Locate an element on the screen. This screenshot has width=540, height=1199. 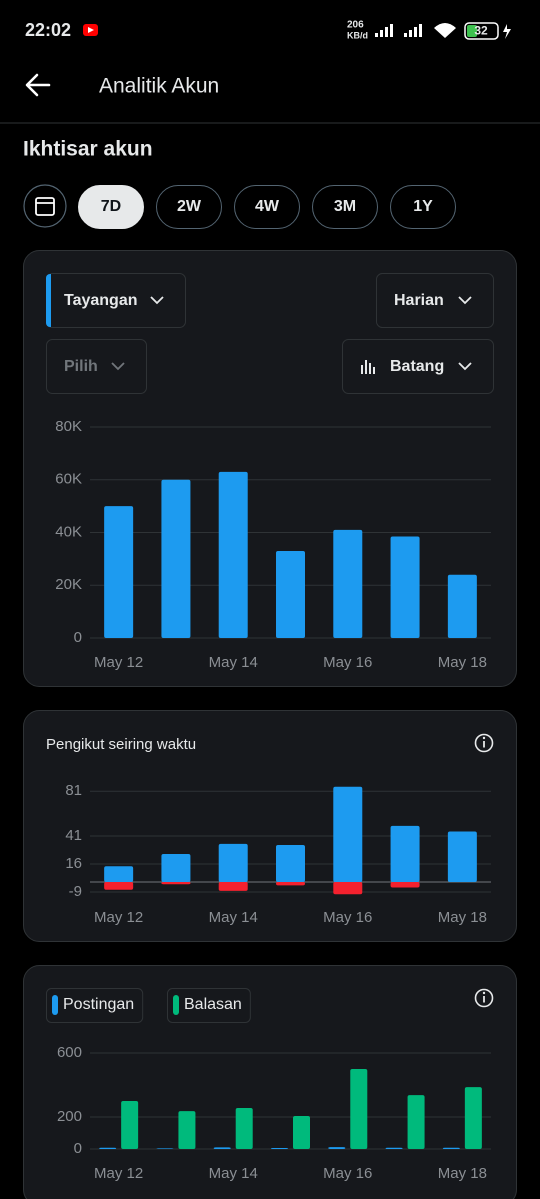
info-icon-dot is located at coordinates (484, 738).